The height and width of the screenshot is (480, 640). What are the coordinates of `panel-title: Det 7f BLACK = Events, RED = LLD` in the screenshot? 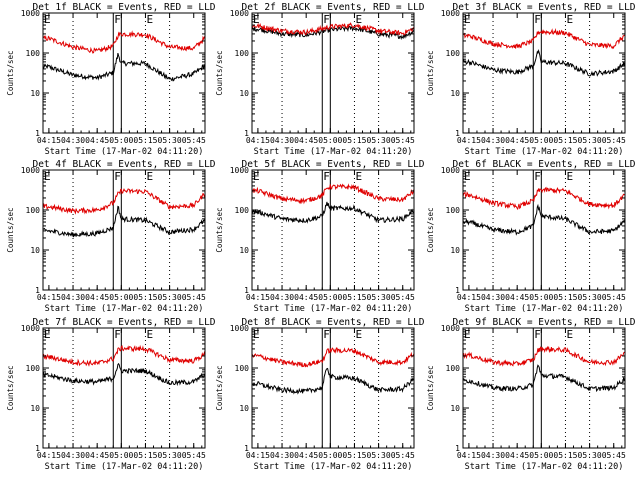 It's located at (123, 322).